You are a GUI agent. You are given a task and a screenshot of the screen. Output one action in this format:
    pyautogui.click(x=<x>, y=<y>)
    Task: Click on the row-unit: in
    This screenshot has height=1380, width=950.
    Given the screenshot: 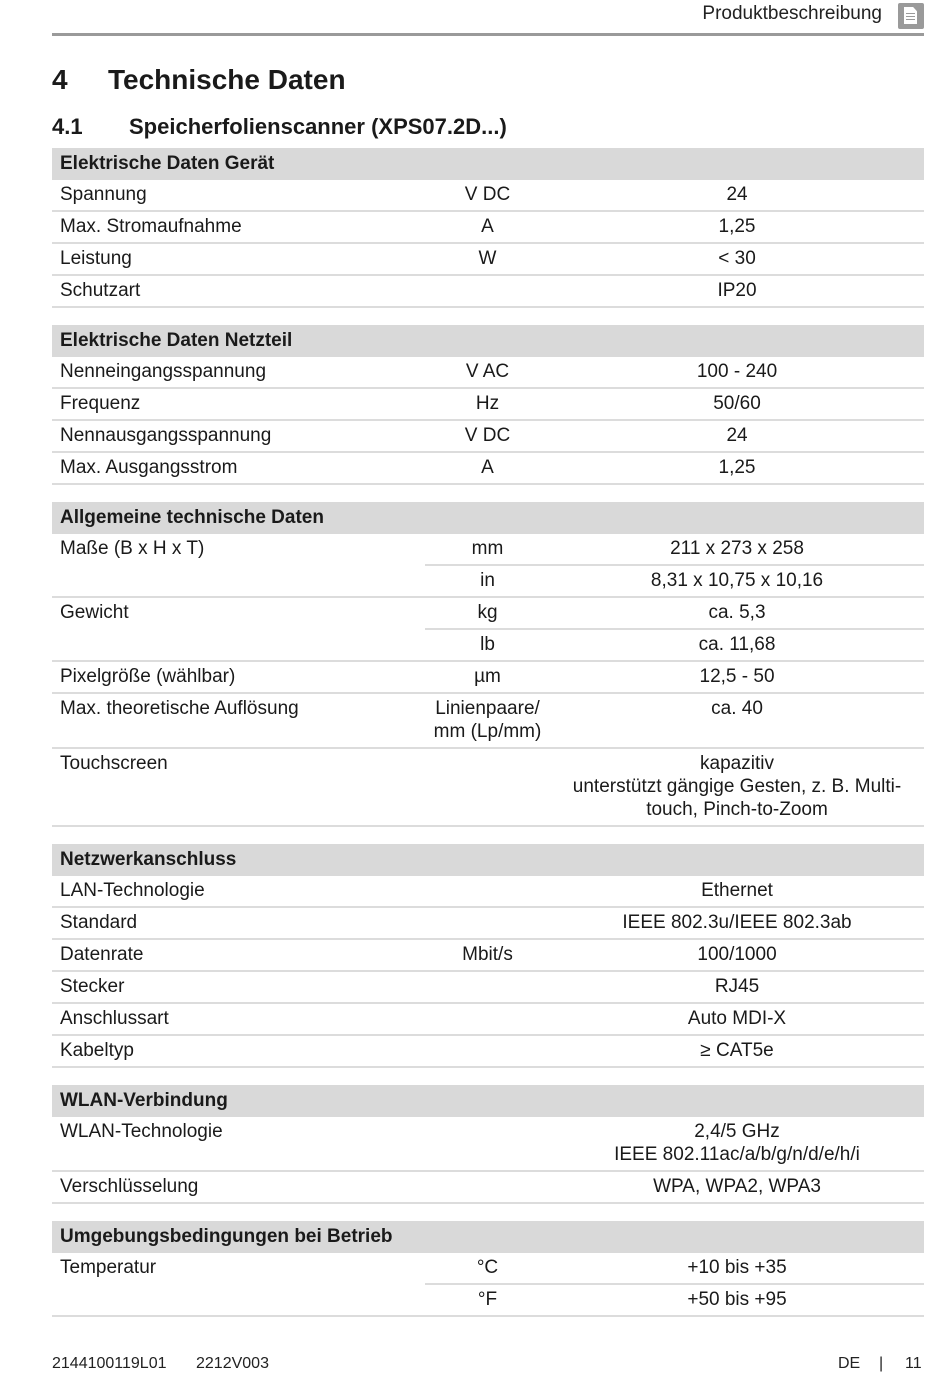 What is the action you would take?
    pyautogui.click(x=487, y=581)
    